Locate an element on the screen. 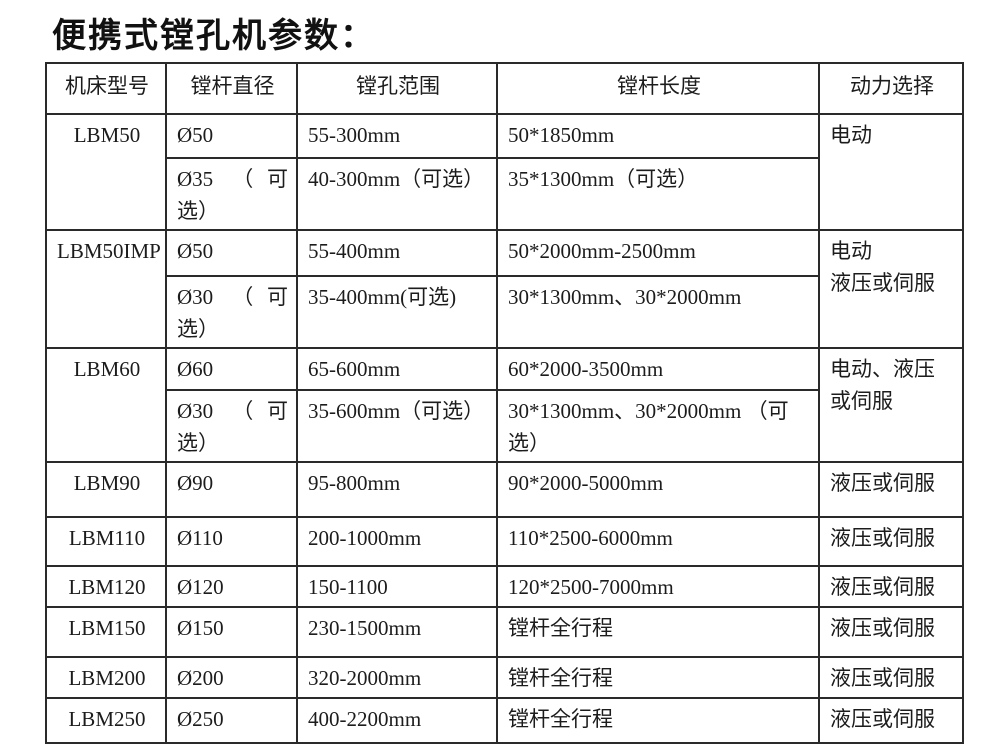 This screenshot has width=1000, height=750. cell-diameter: Ø150 is located at coordinates (231, 632).